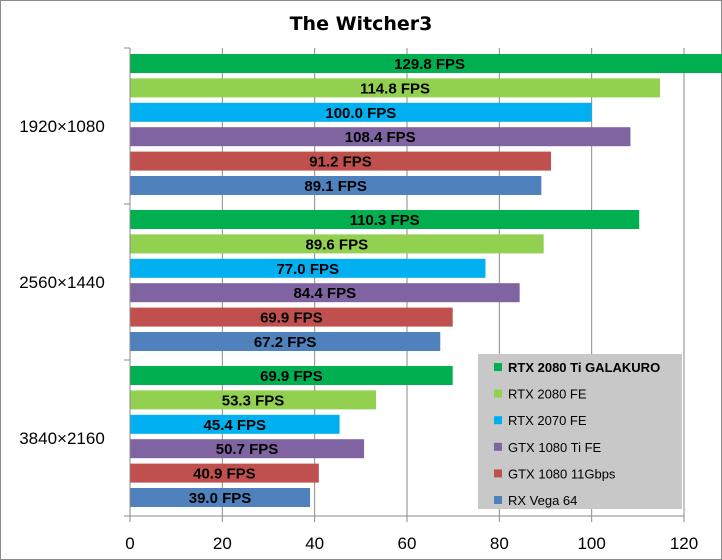 This screenshot has width=722, height=560. What do you see at coordinates (562, 473) in the screenshot?
I see `legend-label: GTX 1080 11Gbps` at bounding box center [562, 473].